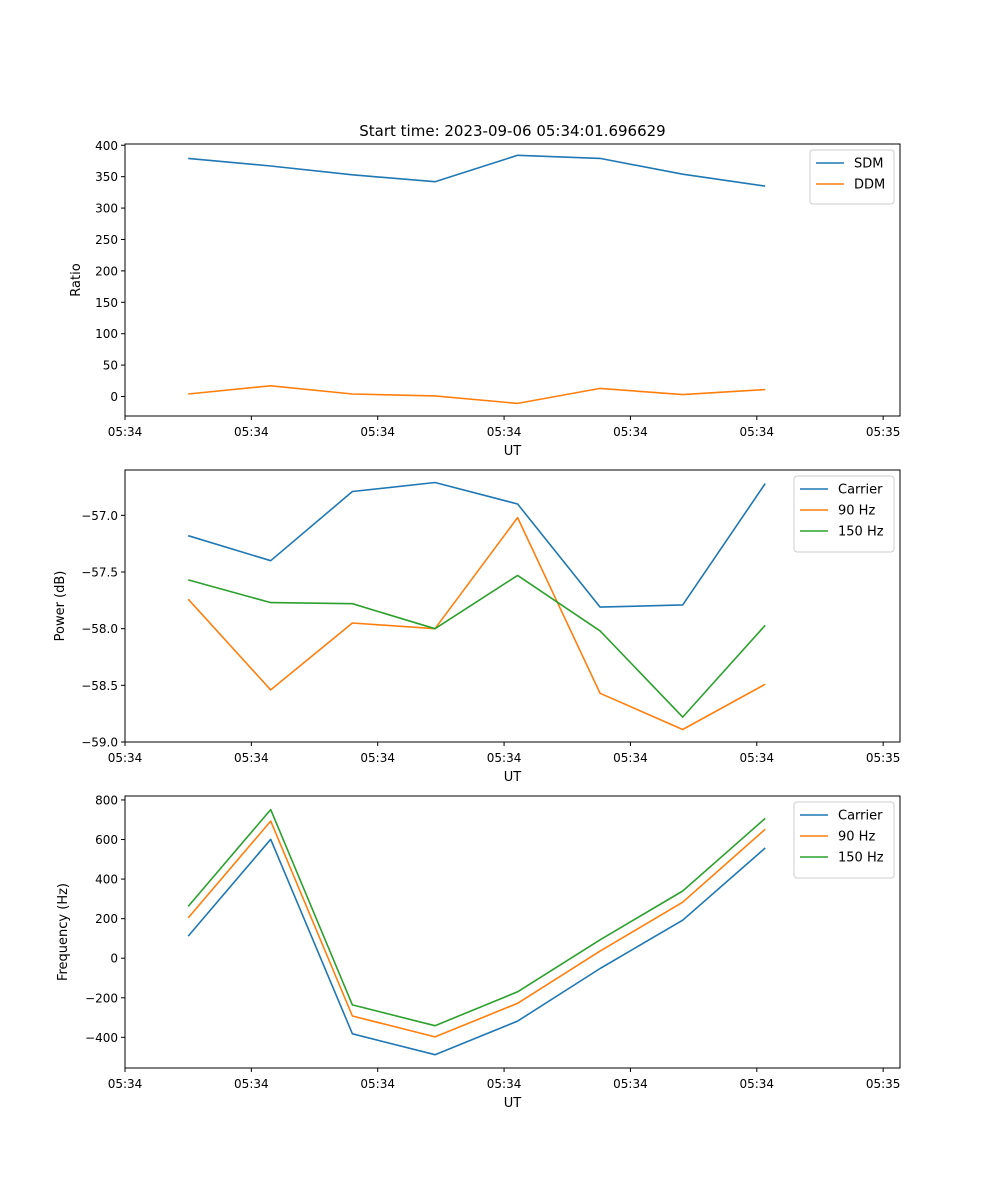 The height and width of the screenshot is (1200, 1000). I want to click on power-y-axis-label: Power (dB), so click(60, 606).